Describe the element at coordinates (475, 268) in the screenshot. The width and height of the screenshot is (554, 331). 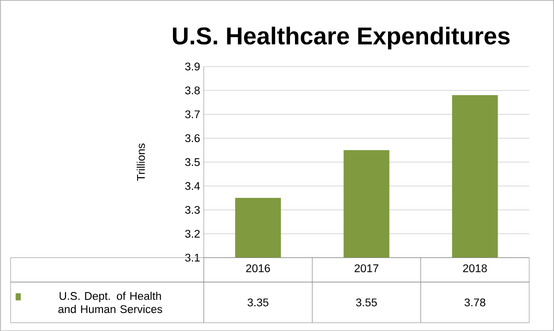
I see `x-tick-label: 2018` at that location.